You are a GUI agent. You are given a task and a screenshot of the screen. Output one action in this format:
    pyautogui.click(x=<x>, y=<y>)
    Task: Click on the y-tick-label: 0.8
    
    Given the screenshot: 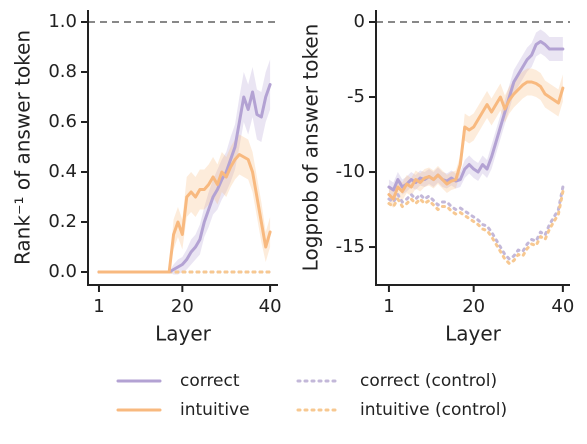 What is the action you would take?
    pyautogui.click(x=62, y=71)
    